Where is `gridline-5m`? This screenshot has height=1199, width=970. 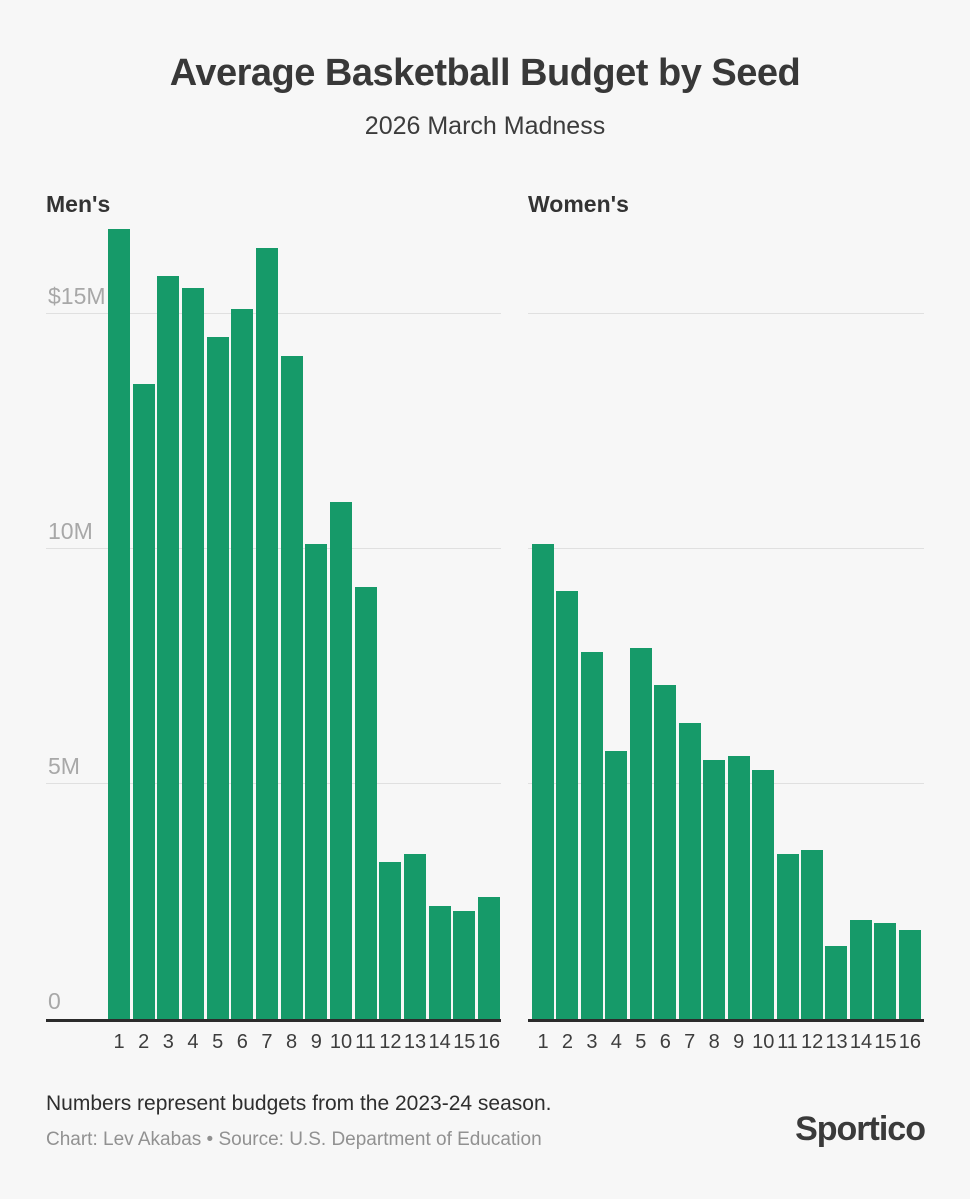
gridline-5m is located at coordinates (726, 783).